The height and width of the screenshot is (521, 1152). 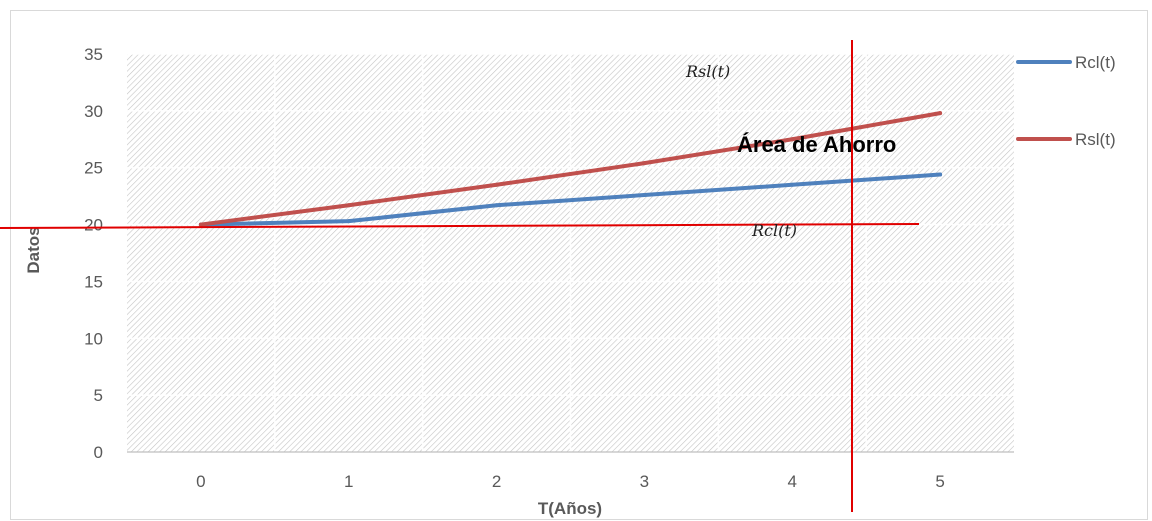 I want to click on annotation-rsl: Rsl(t), so click(x=707, y=71).